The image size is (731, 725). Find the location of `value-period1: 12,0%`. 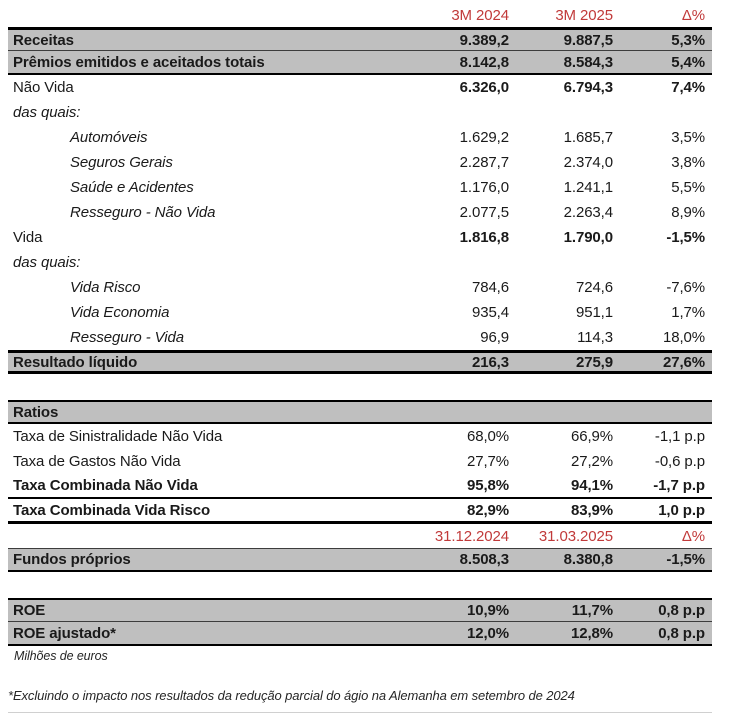

value-period1: 12,0% is located at coordinates (487, 633).